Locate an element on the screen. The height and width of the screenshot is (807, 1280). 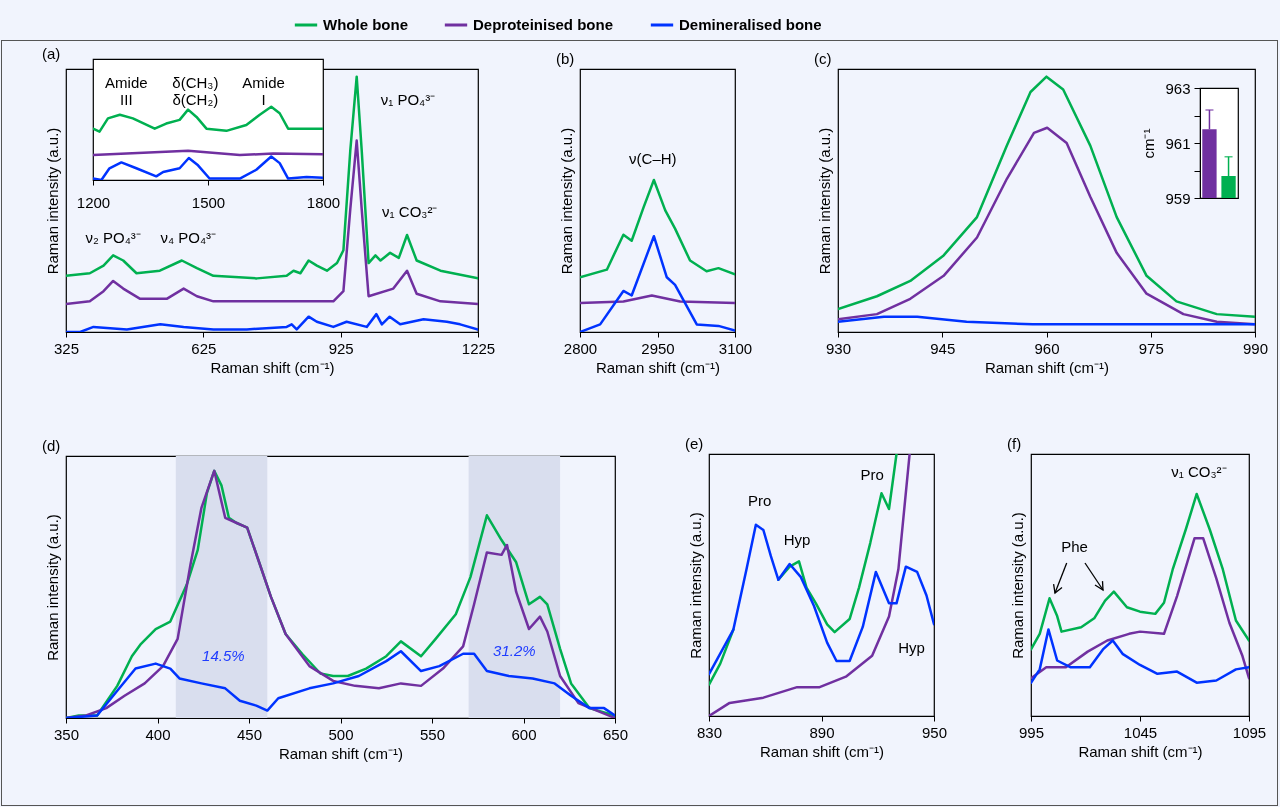
y-axis-title: cm⁻¹ is located at coordinates (1149, 143).